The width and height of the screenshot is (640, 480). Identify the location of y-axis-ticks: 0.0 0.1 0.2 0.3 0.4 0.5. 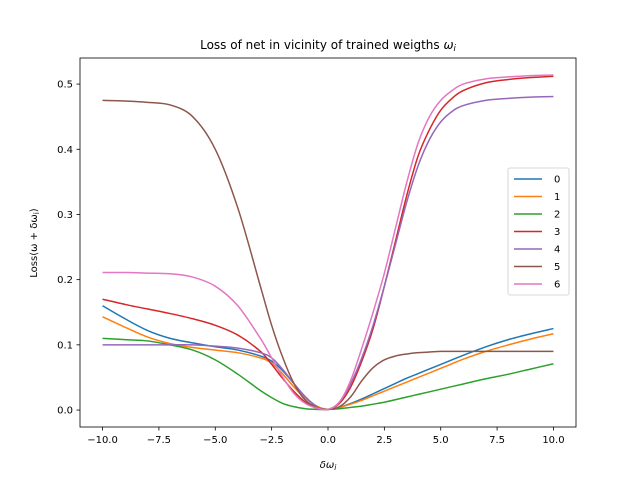
(68, 248).